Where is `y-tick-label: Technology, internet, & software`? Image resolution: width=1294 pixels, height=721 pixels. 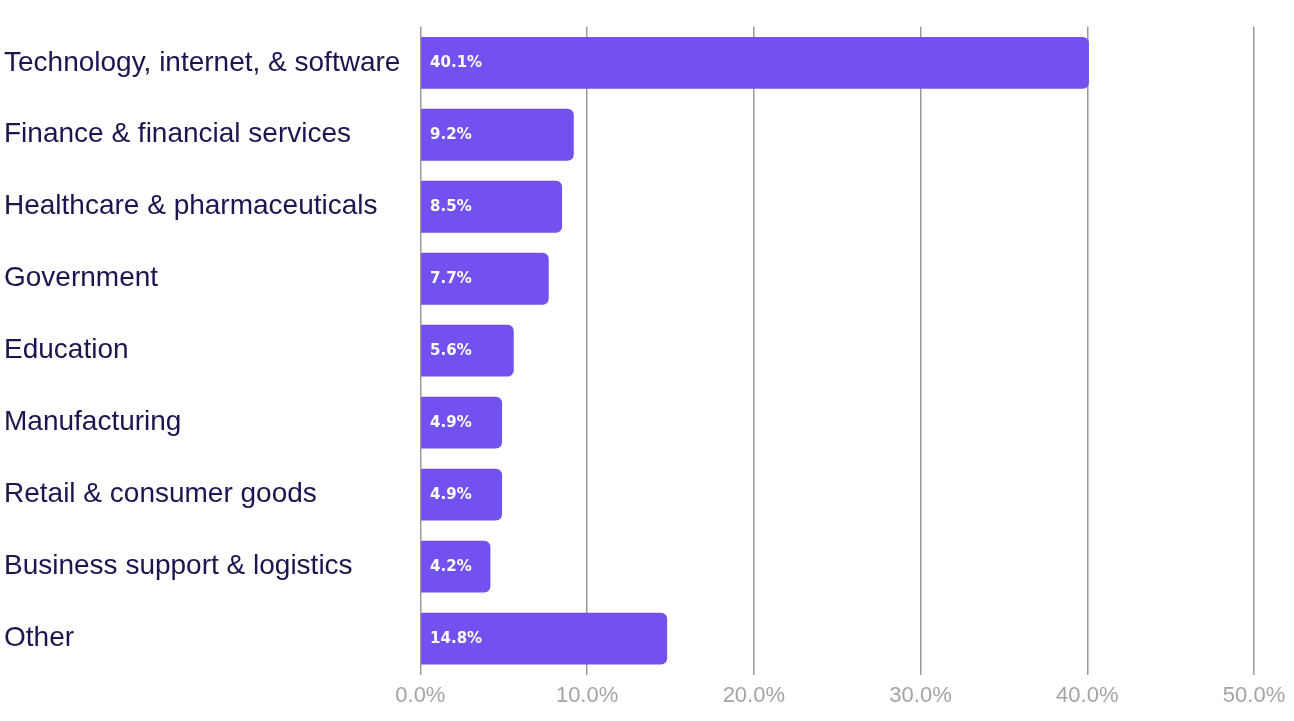 y-tick-label: Technology, internet, & software is located at coordinates (202, 61).